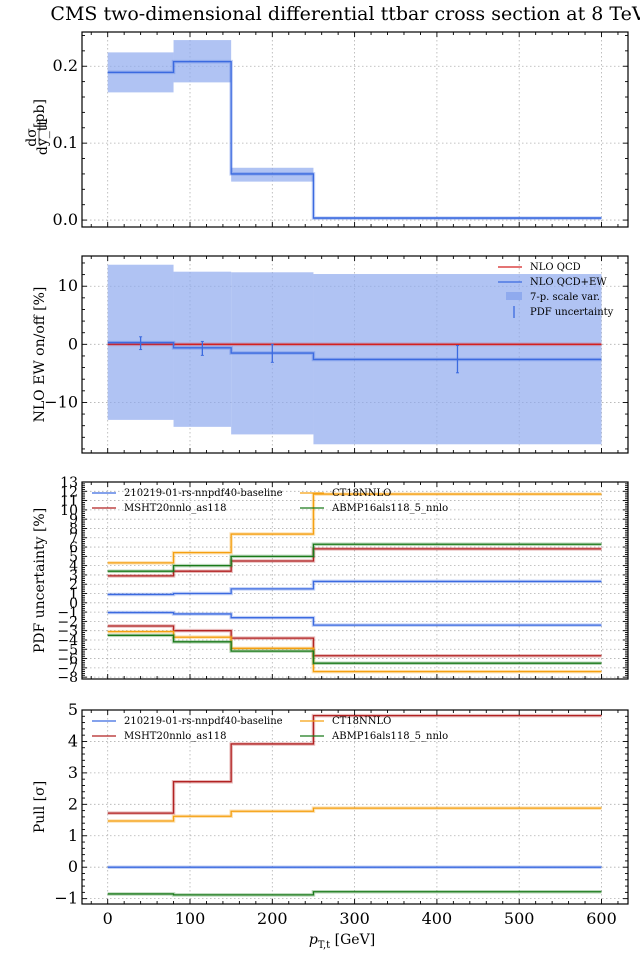 This screenshot has width=640, height=960. I want to click on y-tick-label: 8, so click(73, 529).